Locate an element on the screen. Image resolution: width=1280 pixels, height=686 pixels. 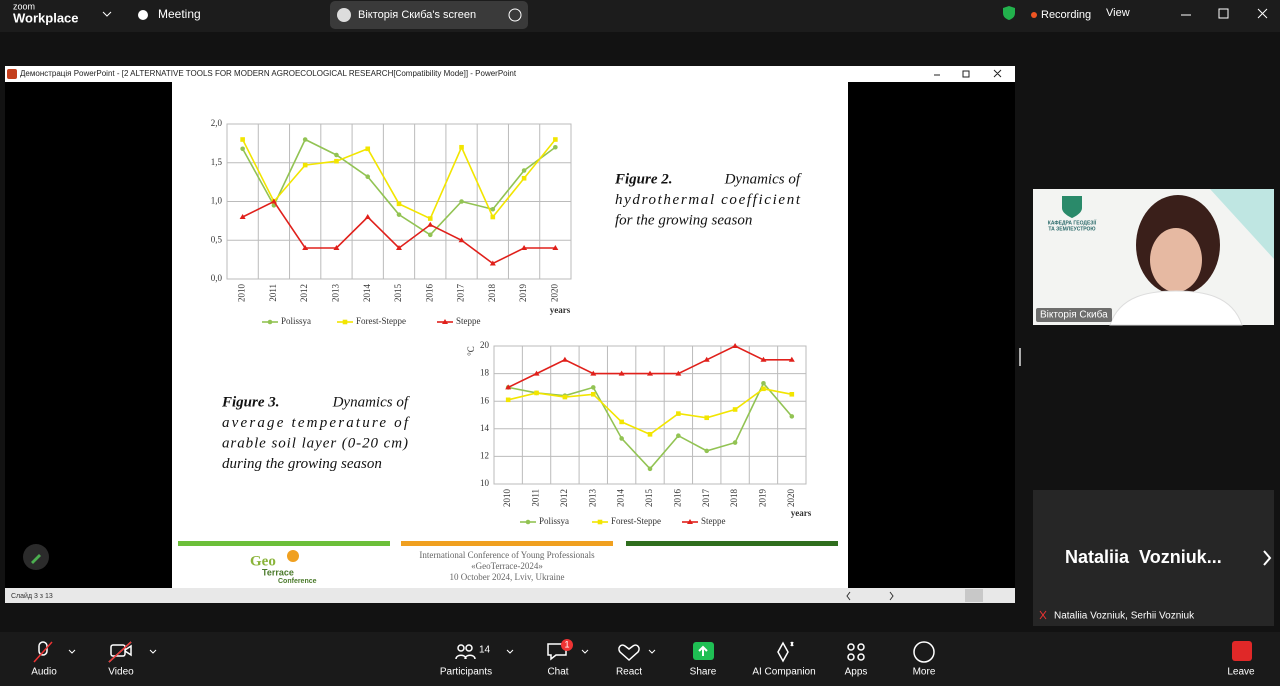
caption-line: for the growing season is located at coordinates (683, 220).